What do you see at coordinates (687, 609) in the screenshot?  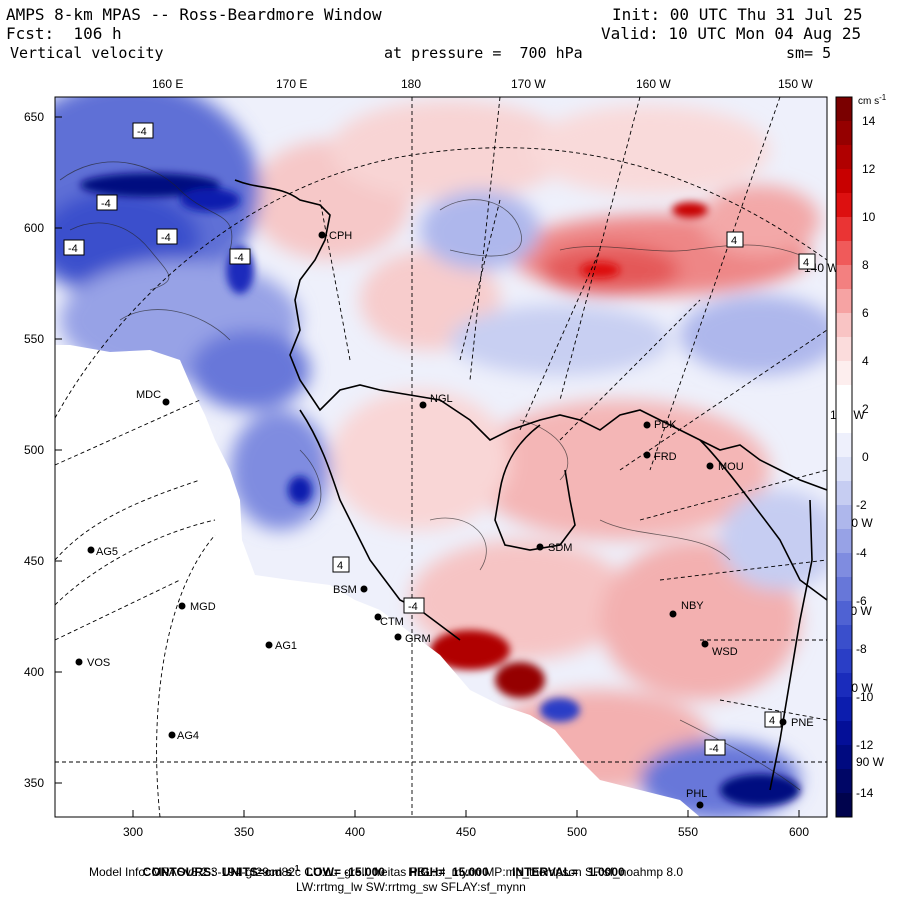 I see `station-nby: NBY` at bounding box center [687, 609].